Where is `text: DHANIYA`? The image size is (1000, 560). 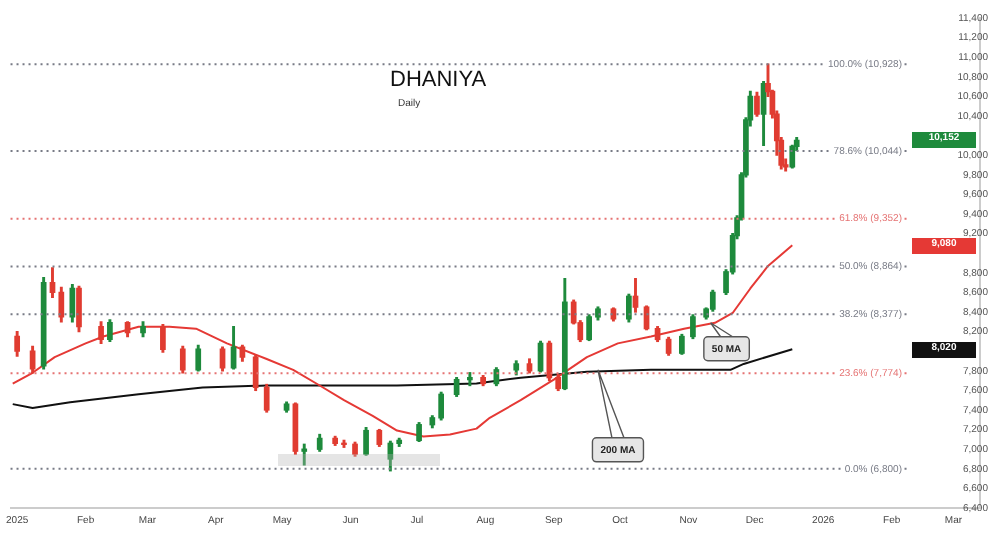
text: DHANIYA is located at coordinates (439, 80).